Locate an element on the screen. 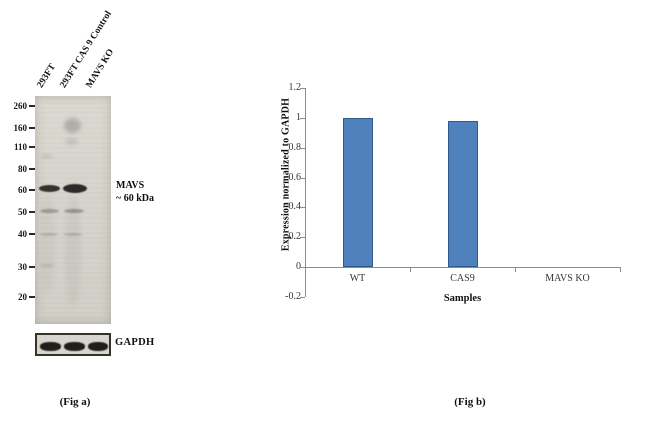 Image resolution: width=650 pixels, height=429 pixels. mw-markers: 260 160 110 80 60 50 40 30 20 is located at coordinates (20, 210).